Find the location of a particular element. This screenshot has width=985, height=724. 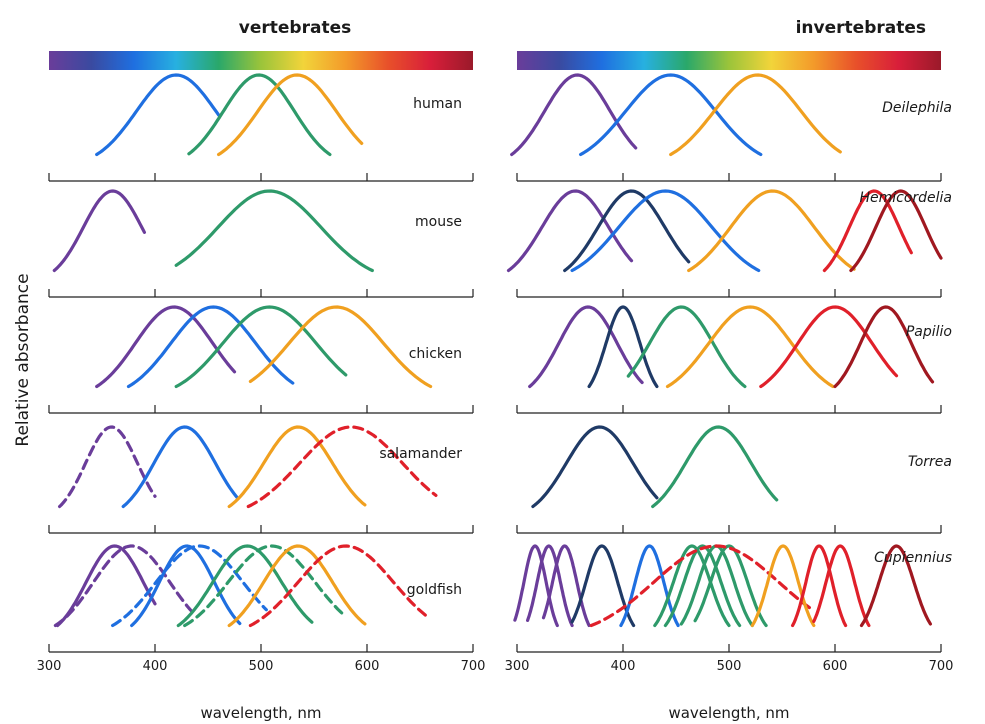

panel-papilio: Papilio is located at coordinates (734, 359).